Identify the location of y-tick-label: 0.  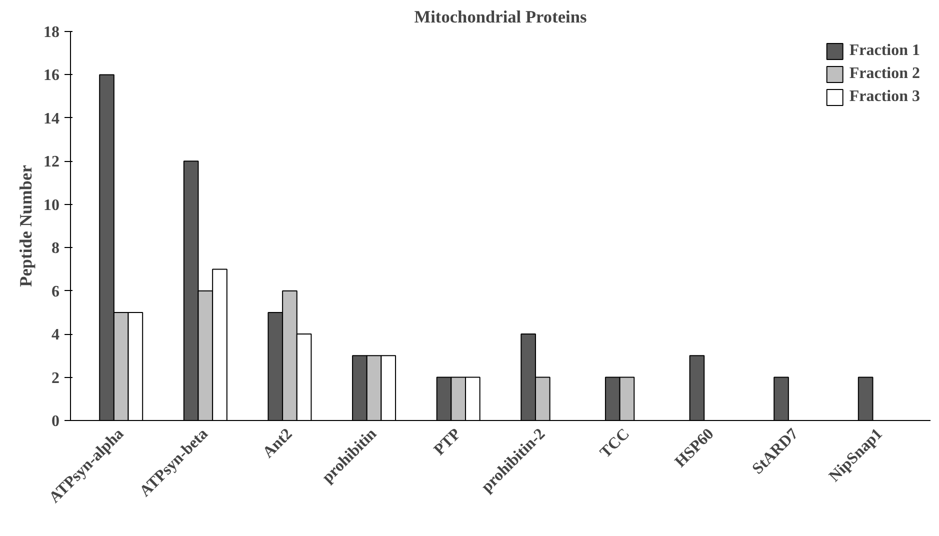
(56, 421).